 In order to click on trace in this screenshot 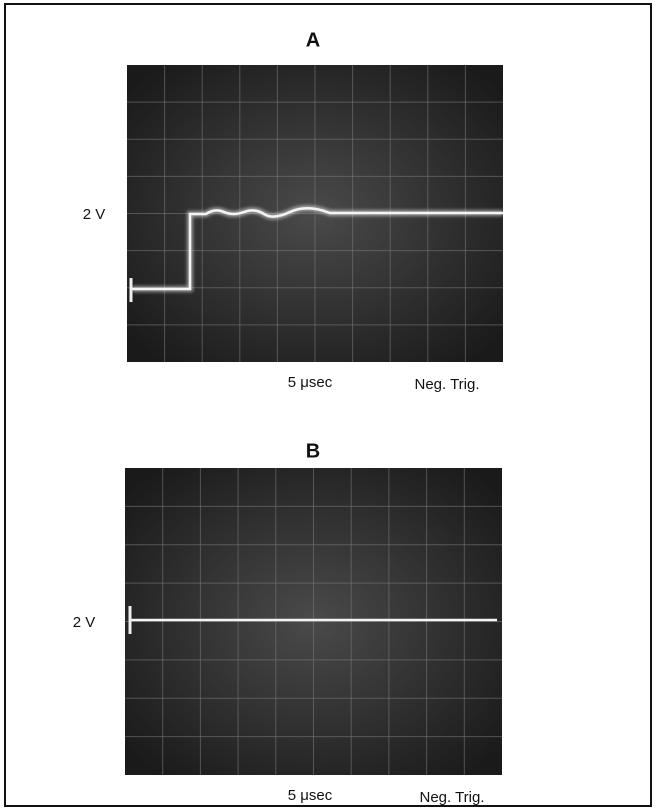, I will do `click(317, 249)`.